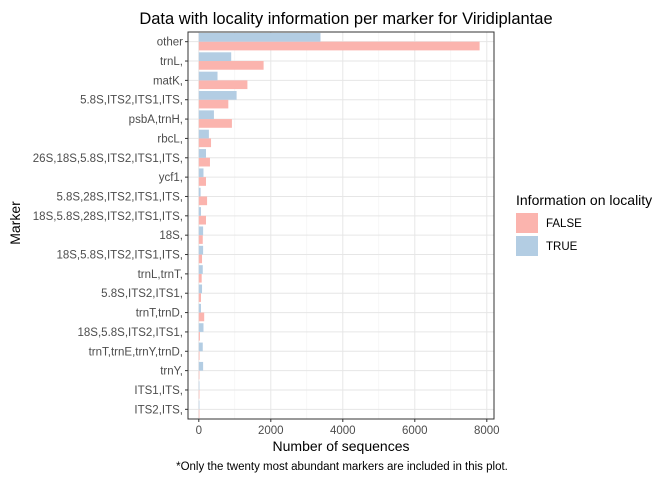 The image size is (672, 485). Describe the element at coordinates (108, 217) in the screenshot. I see `y-tick-label: 18S,5.8S,28S,ITS2,ITS1,ITS,` at that location.